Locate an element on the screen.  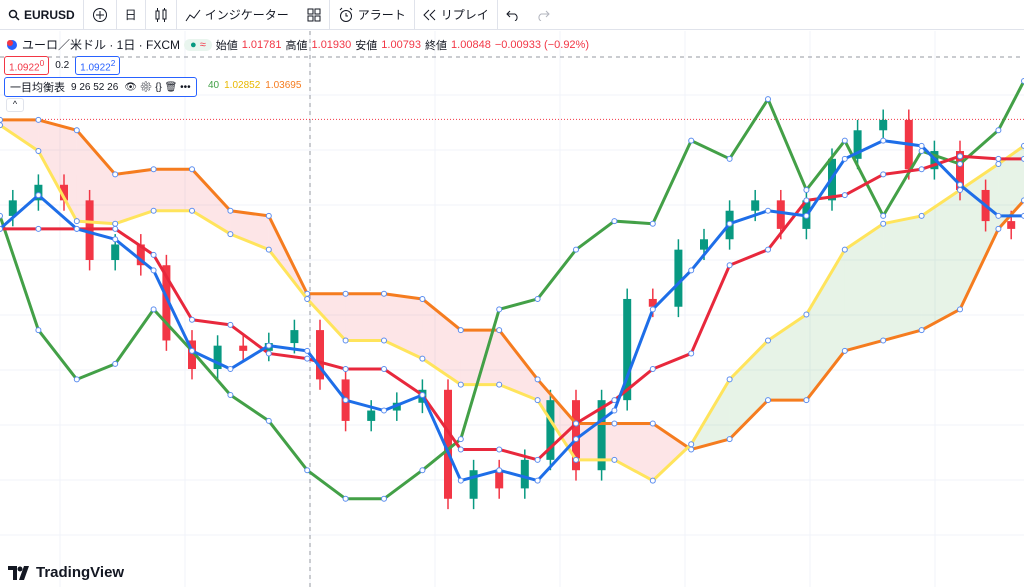
chart-type-button is located at coordinates (161, 15).